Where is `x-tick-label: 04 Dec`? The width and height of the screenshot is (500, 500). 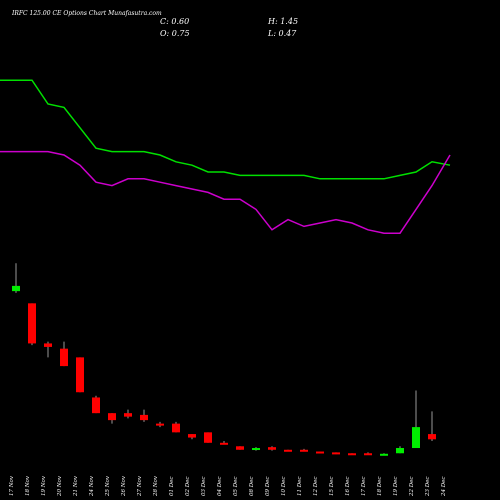
x-tick-label: 04 Dec is located at coordinates (220, 487).